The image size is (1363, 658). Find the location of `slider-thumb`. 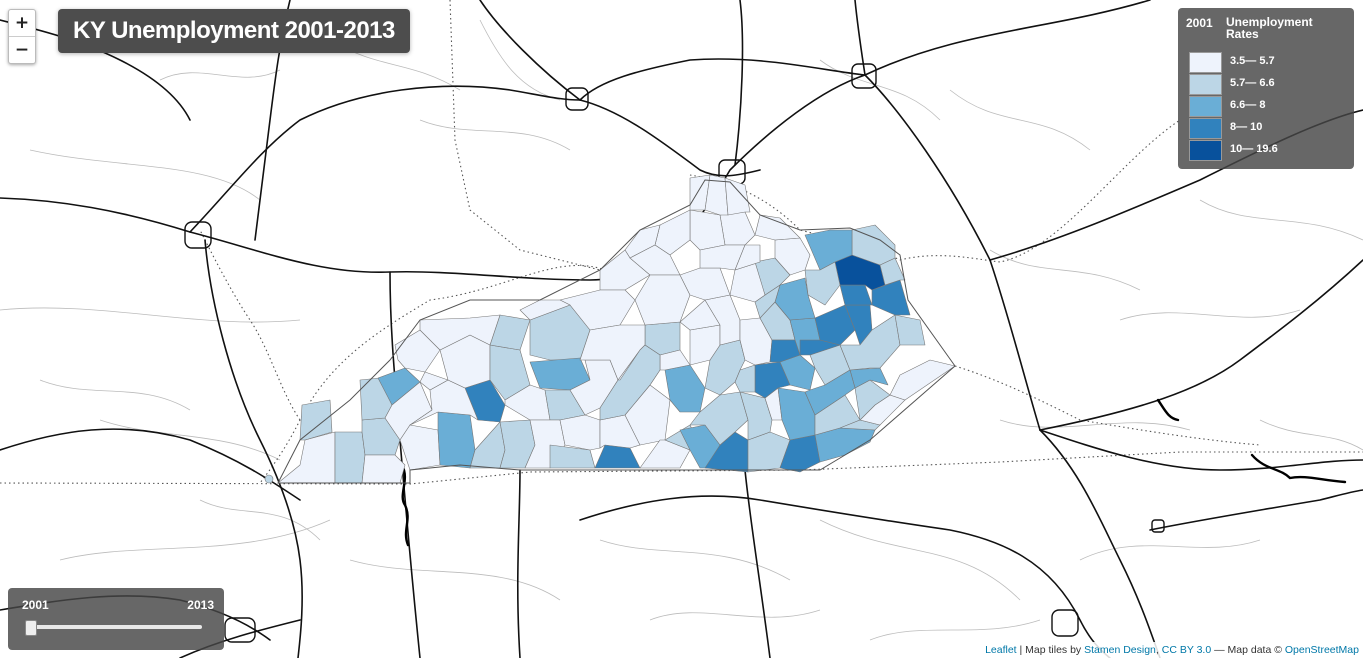

slider-thumb is located at coordinates (31, 628).